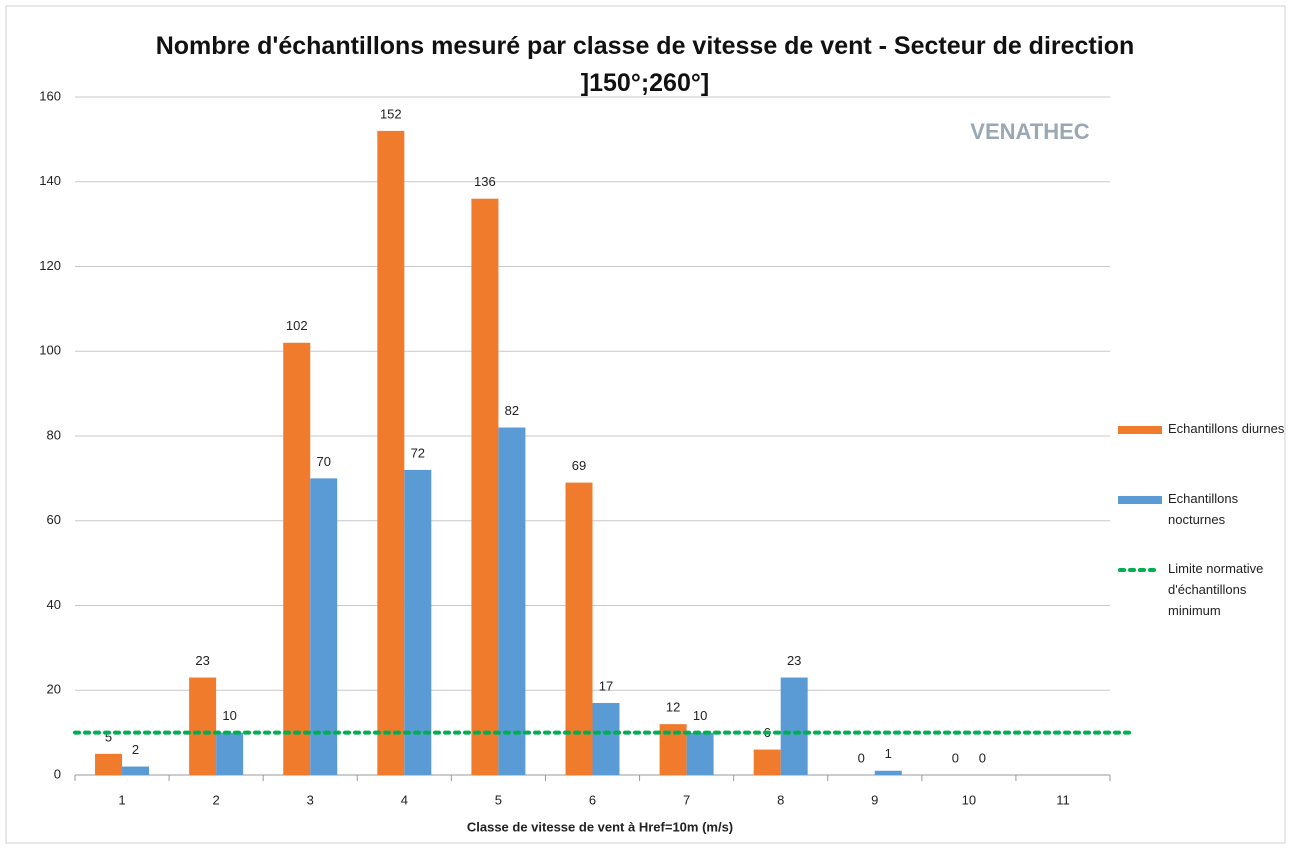  What do you see at coordinates (404, 799) in the screenshot?
I see `x-tick-label: 4` at bounding box center [404, 799].